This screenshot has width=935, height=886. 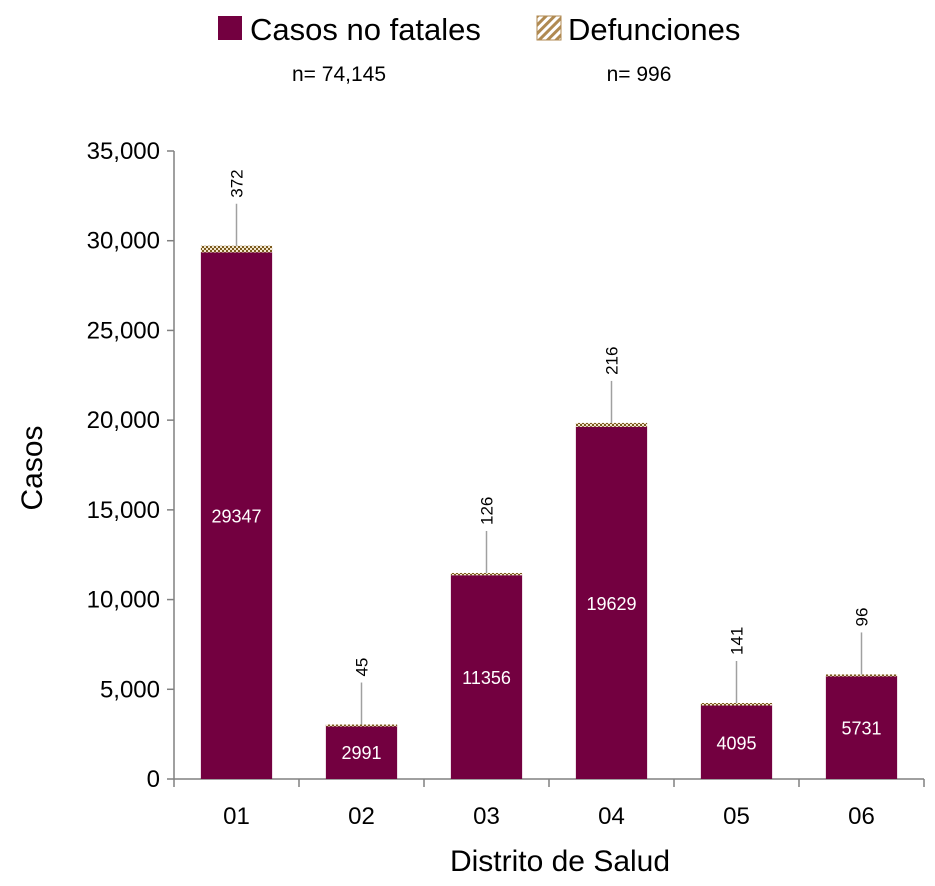 I want to click on x-tick-label: 05, so click(x=736, y=816).